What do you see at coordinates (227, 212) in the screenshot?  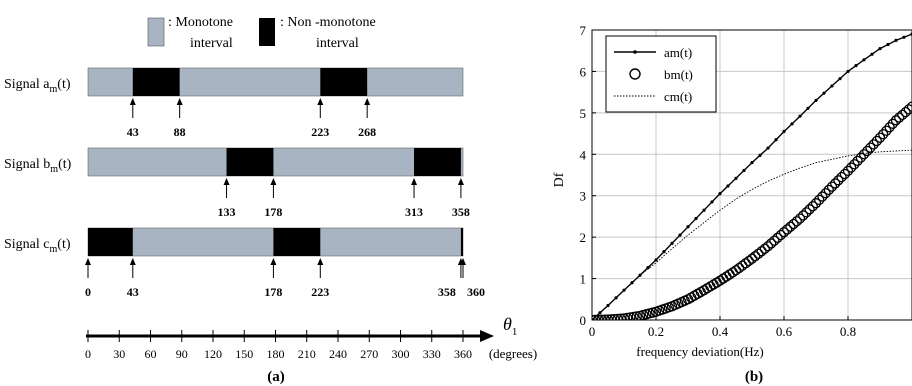 I see `marker-label: 133` at bounding box center [227, 212].